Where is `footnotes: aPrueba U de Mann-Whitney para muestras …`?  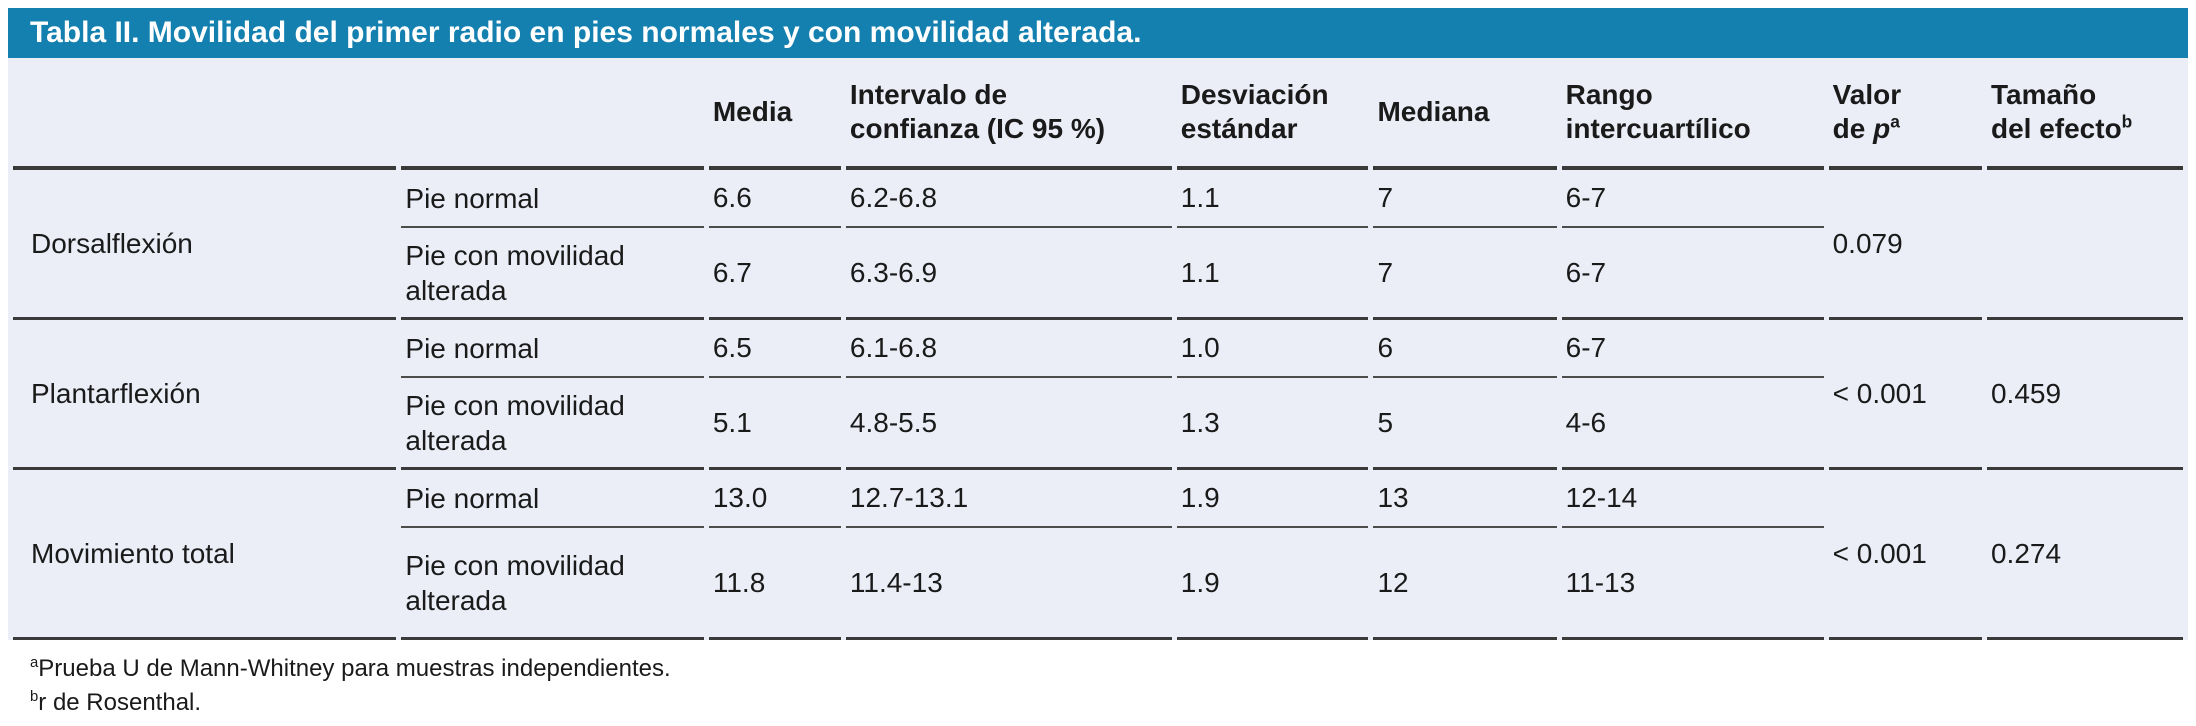
footnotes: aPrueba U de Mann-Whitney para muestras … is located at coordinates (1098, 680).